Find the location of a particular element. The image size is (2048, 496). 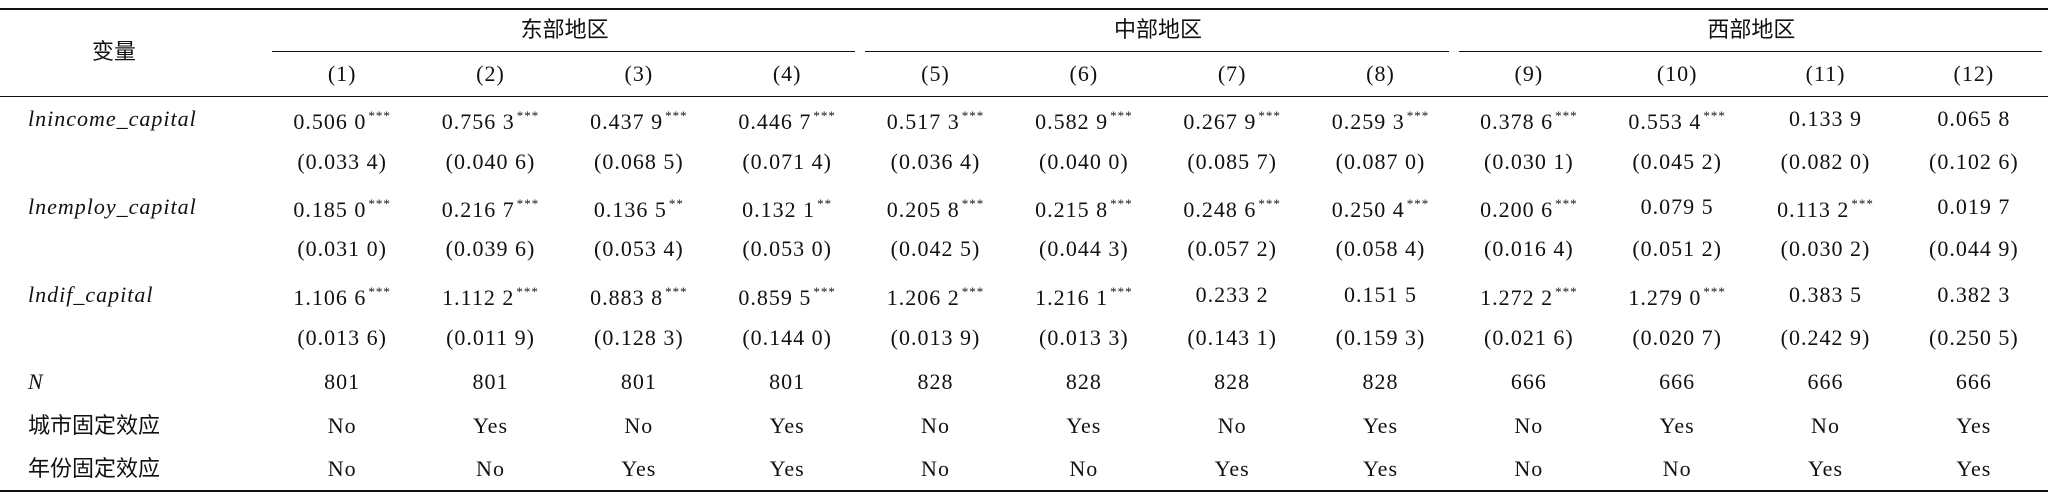

cell: 0.756 3 *** is located at coordinates (491, 119).